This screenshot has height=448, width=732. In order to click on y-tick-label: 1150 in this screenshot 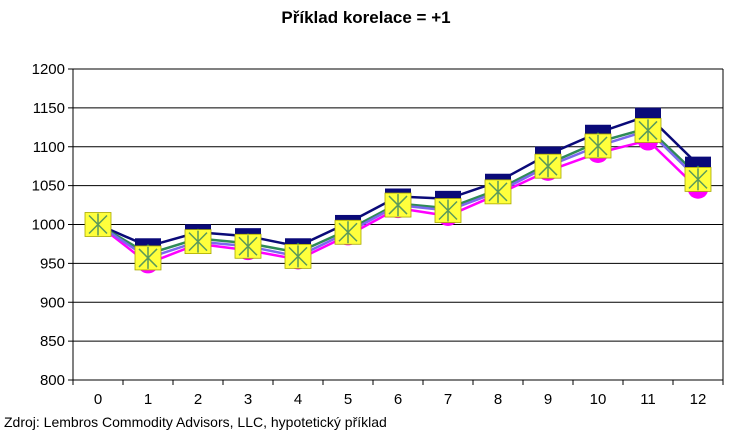, I will do `click(49, 108)`.